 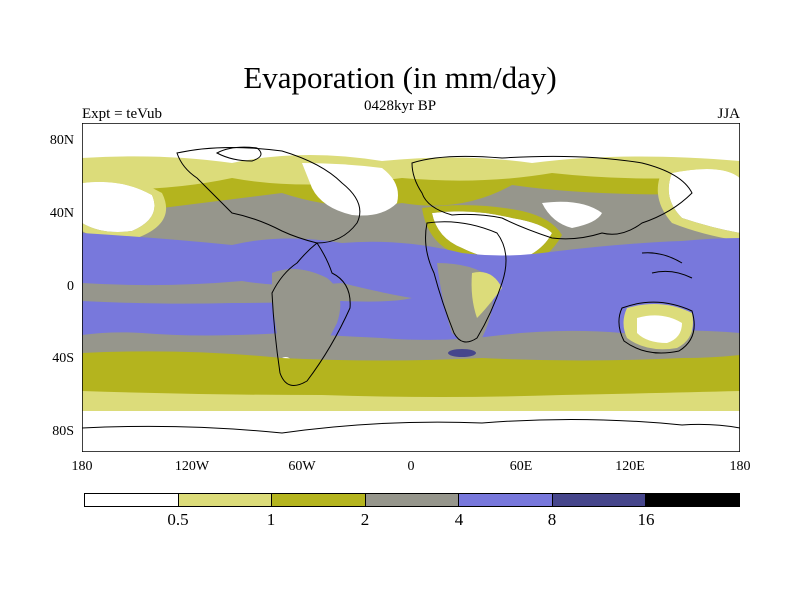 What do you see at coordinates (302, 466) in the screenshot?
I see `lon-tick-60w: 60W` at bounding box center [302, 466].